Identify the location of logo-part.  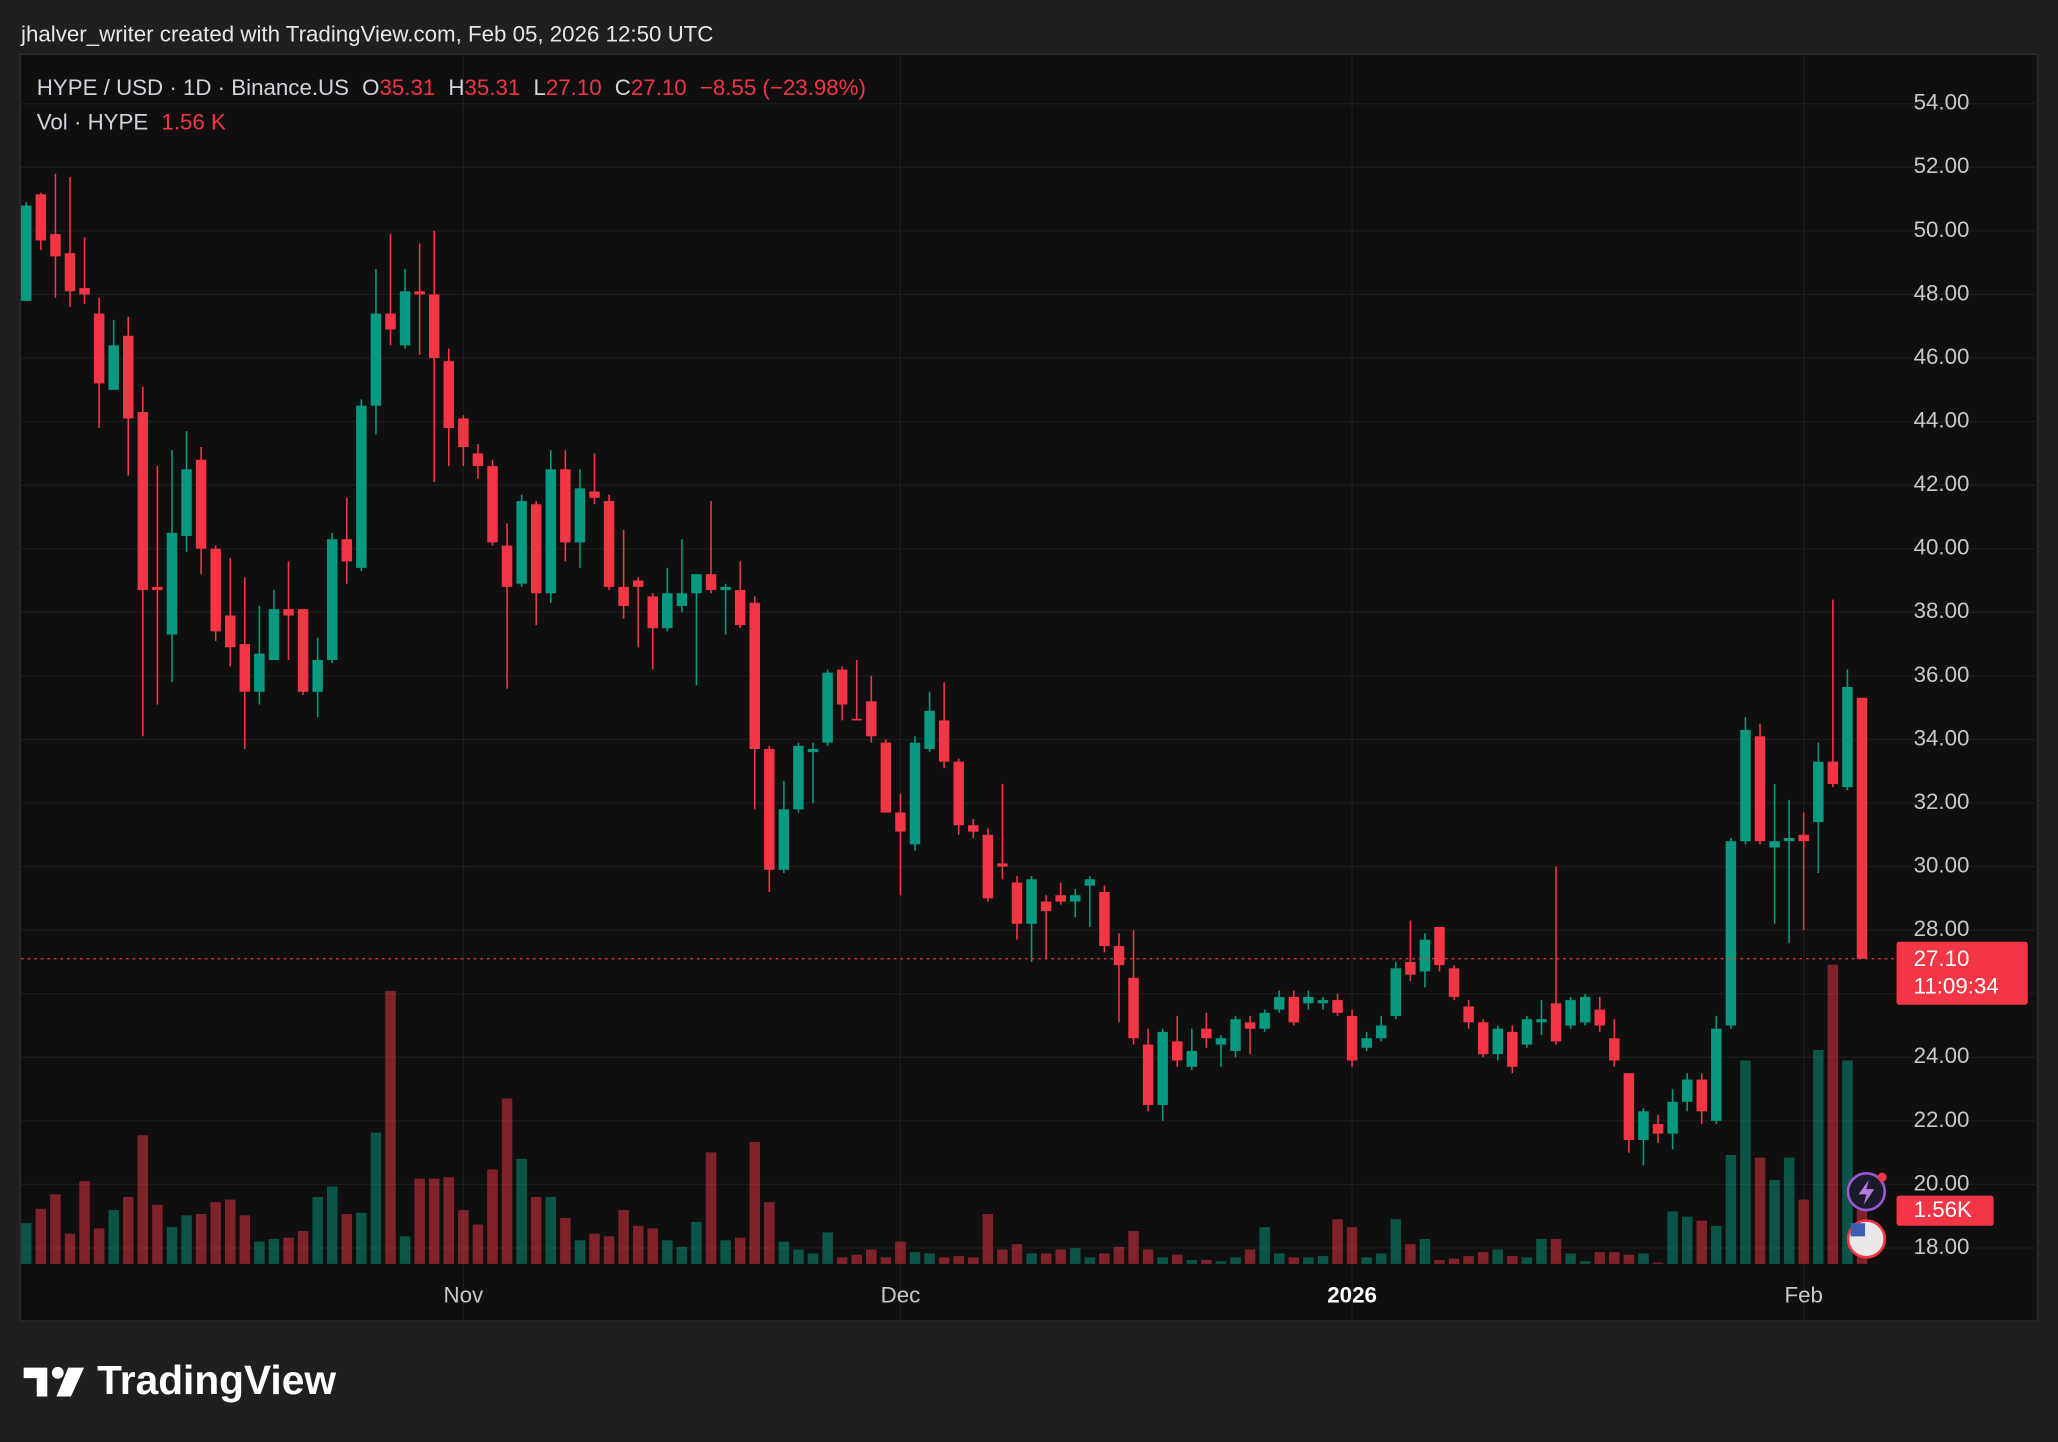
(70, 1382).